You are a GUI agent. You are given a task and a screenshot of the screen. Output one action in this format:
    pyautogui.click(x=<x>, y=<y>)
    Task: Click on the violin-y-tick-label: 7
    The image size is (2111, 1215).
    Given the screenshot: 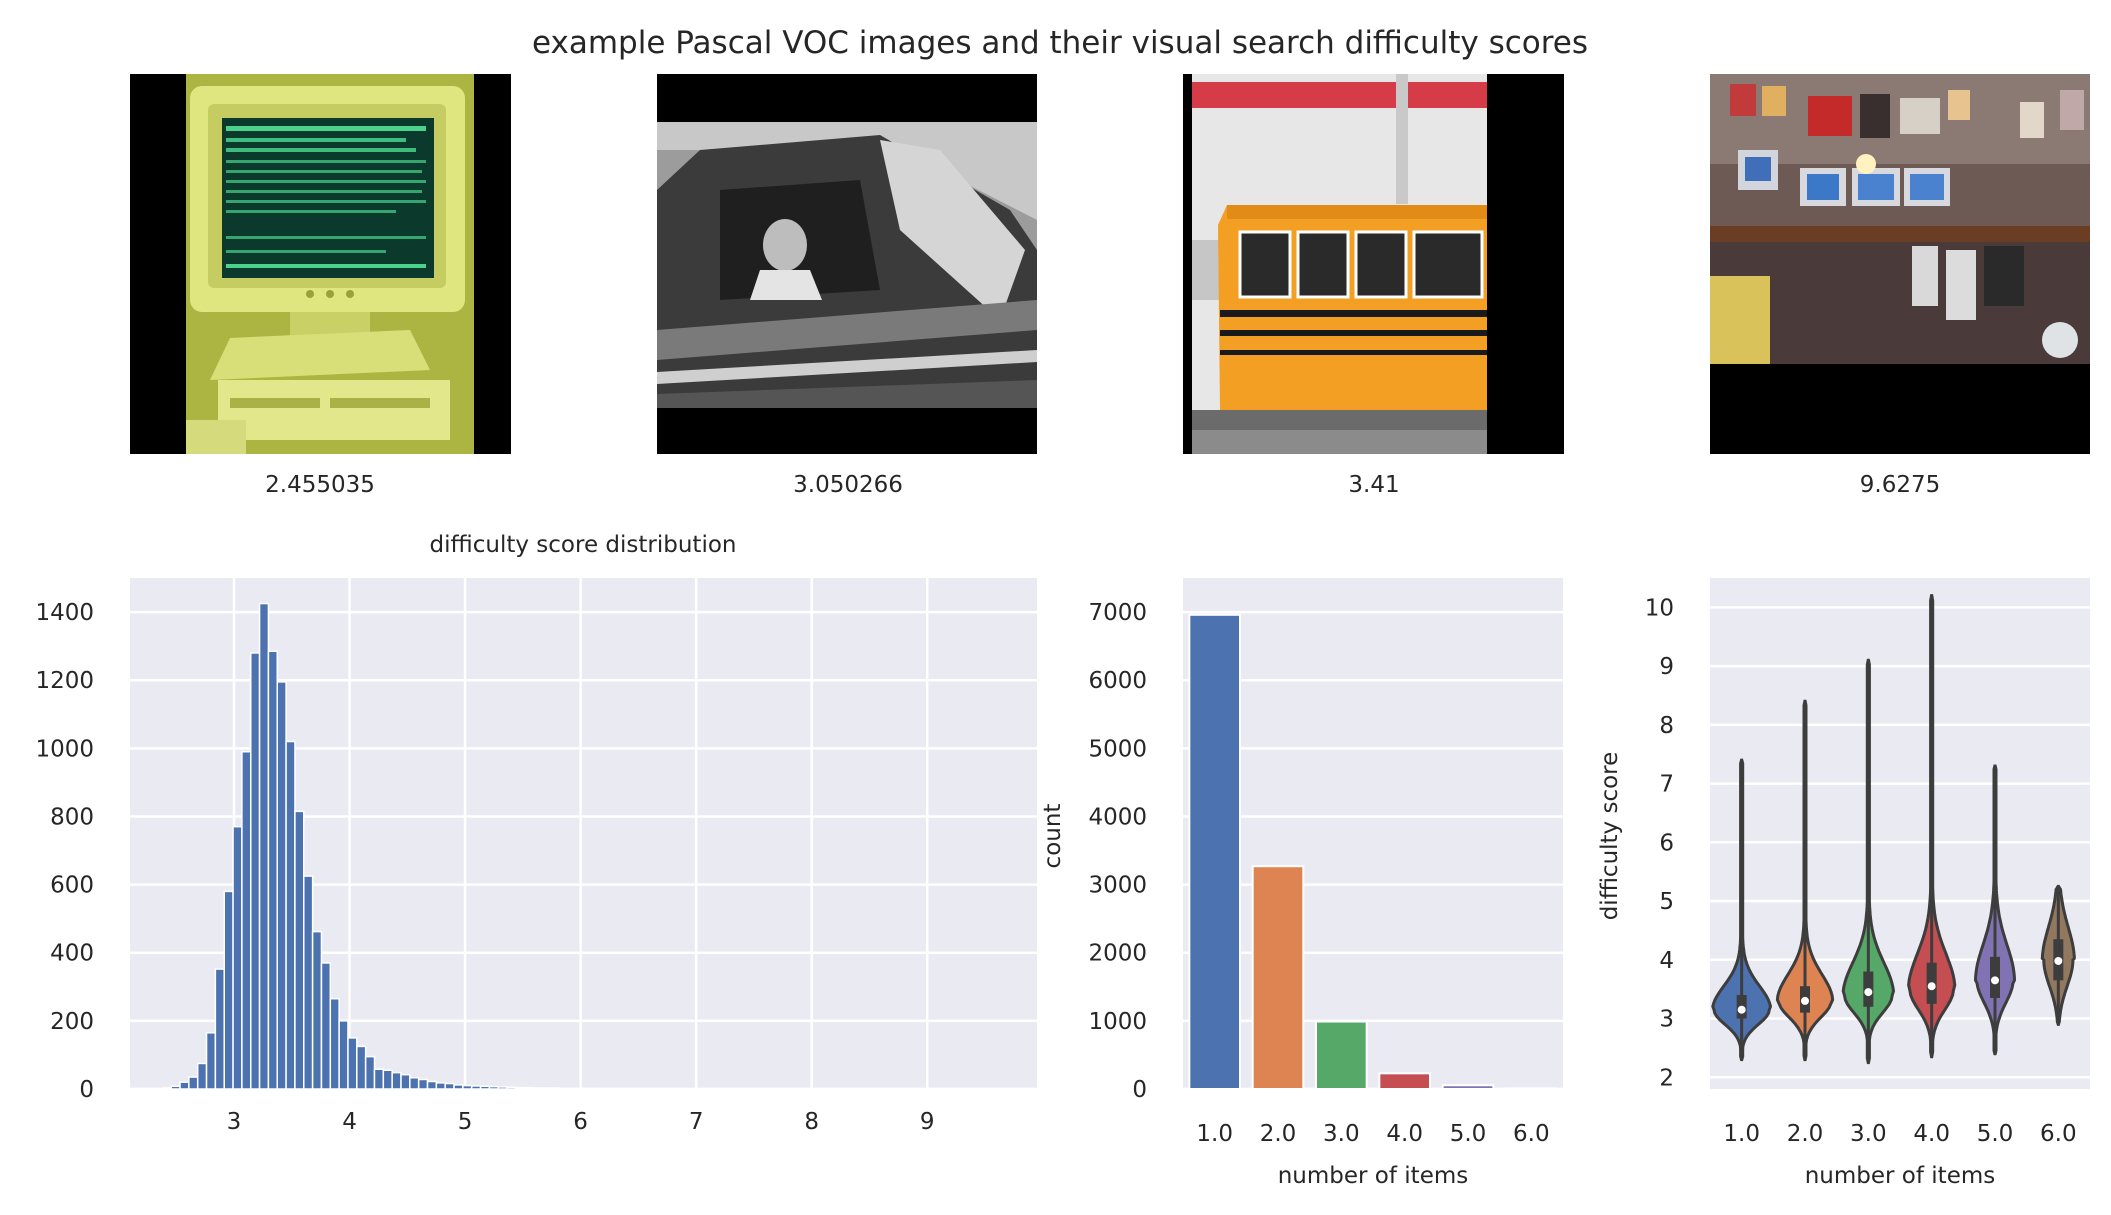 What is the action you would take?
    pyautogui.click(x=1666, y=785)
    